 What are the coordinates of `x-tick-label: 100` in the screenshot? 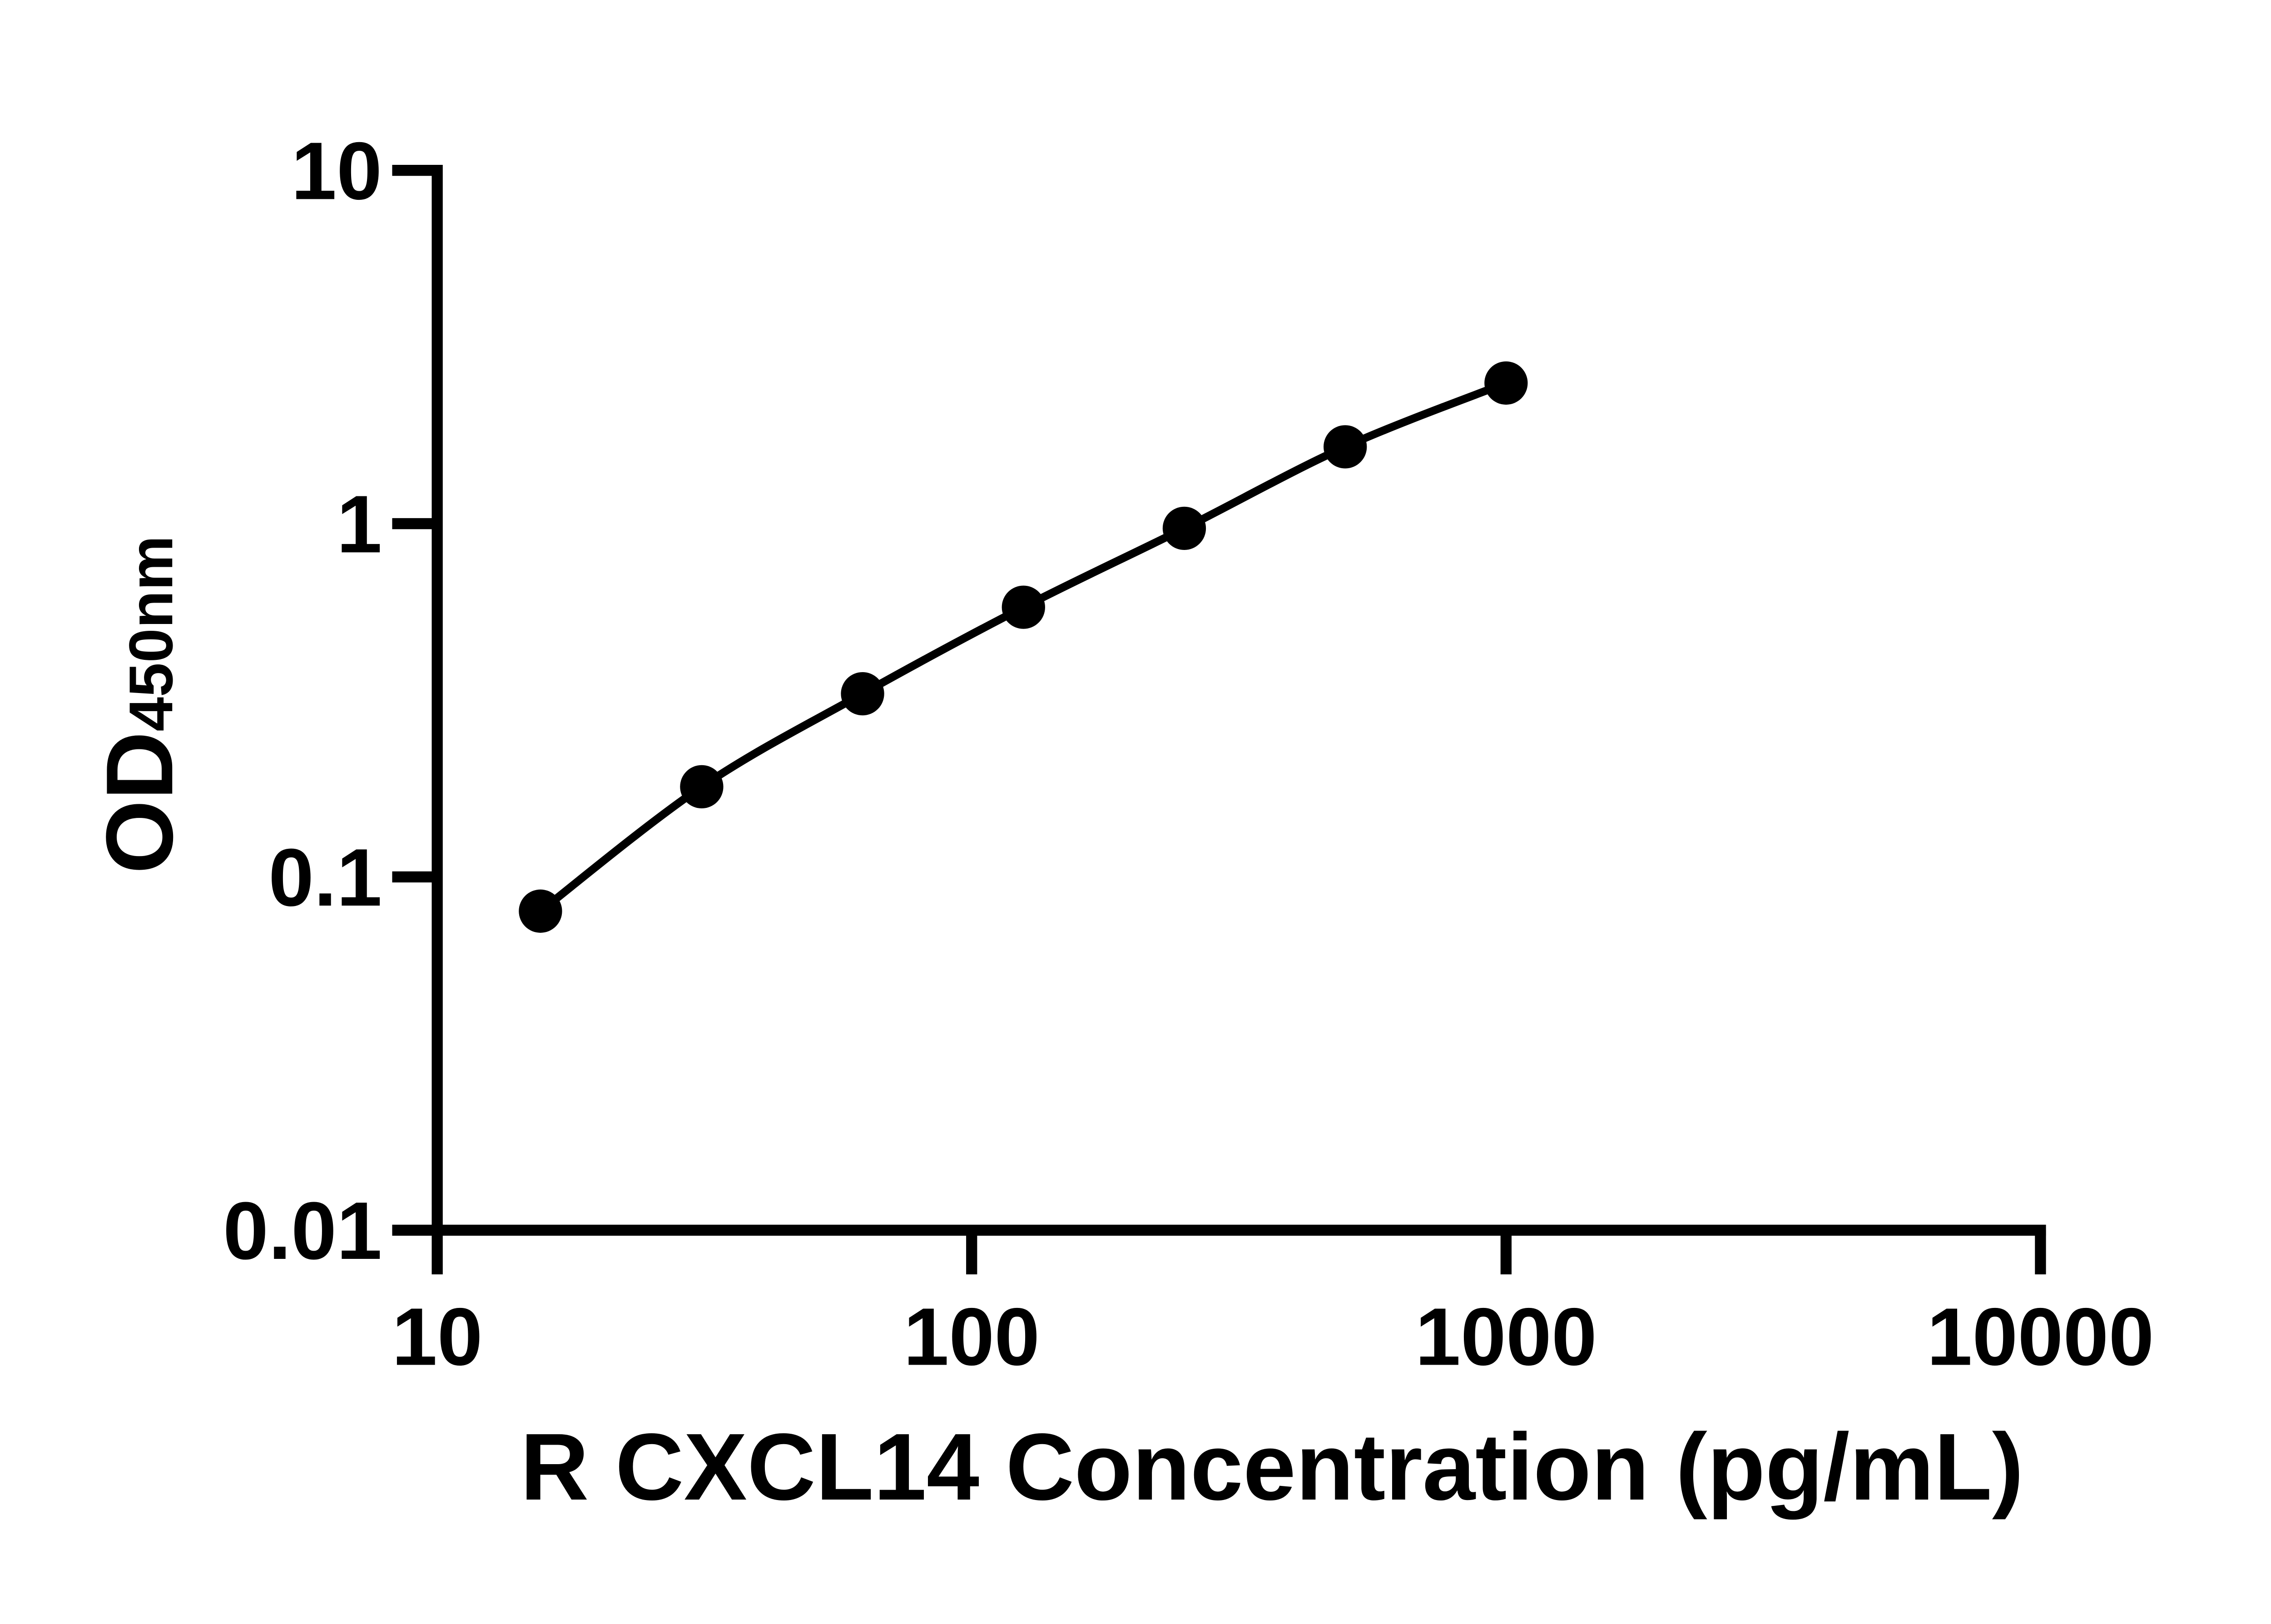 It's located at (971, 1336).